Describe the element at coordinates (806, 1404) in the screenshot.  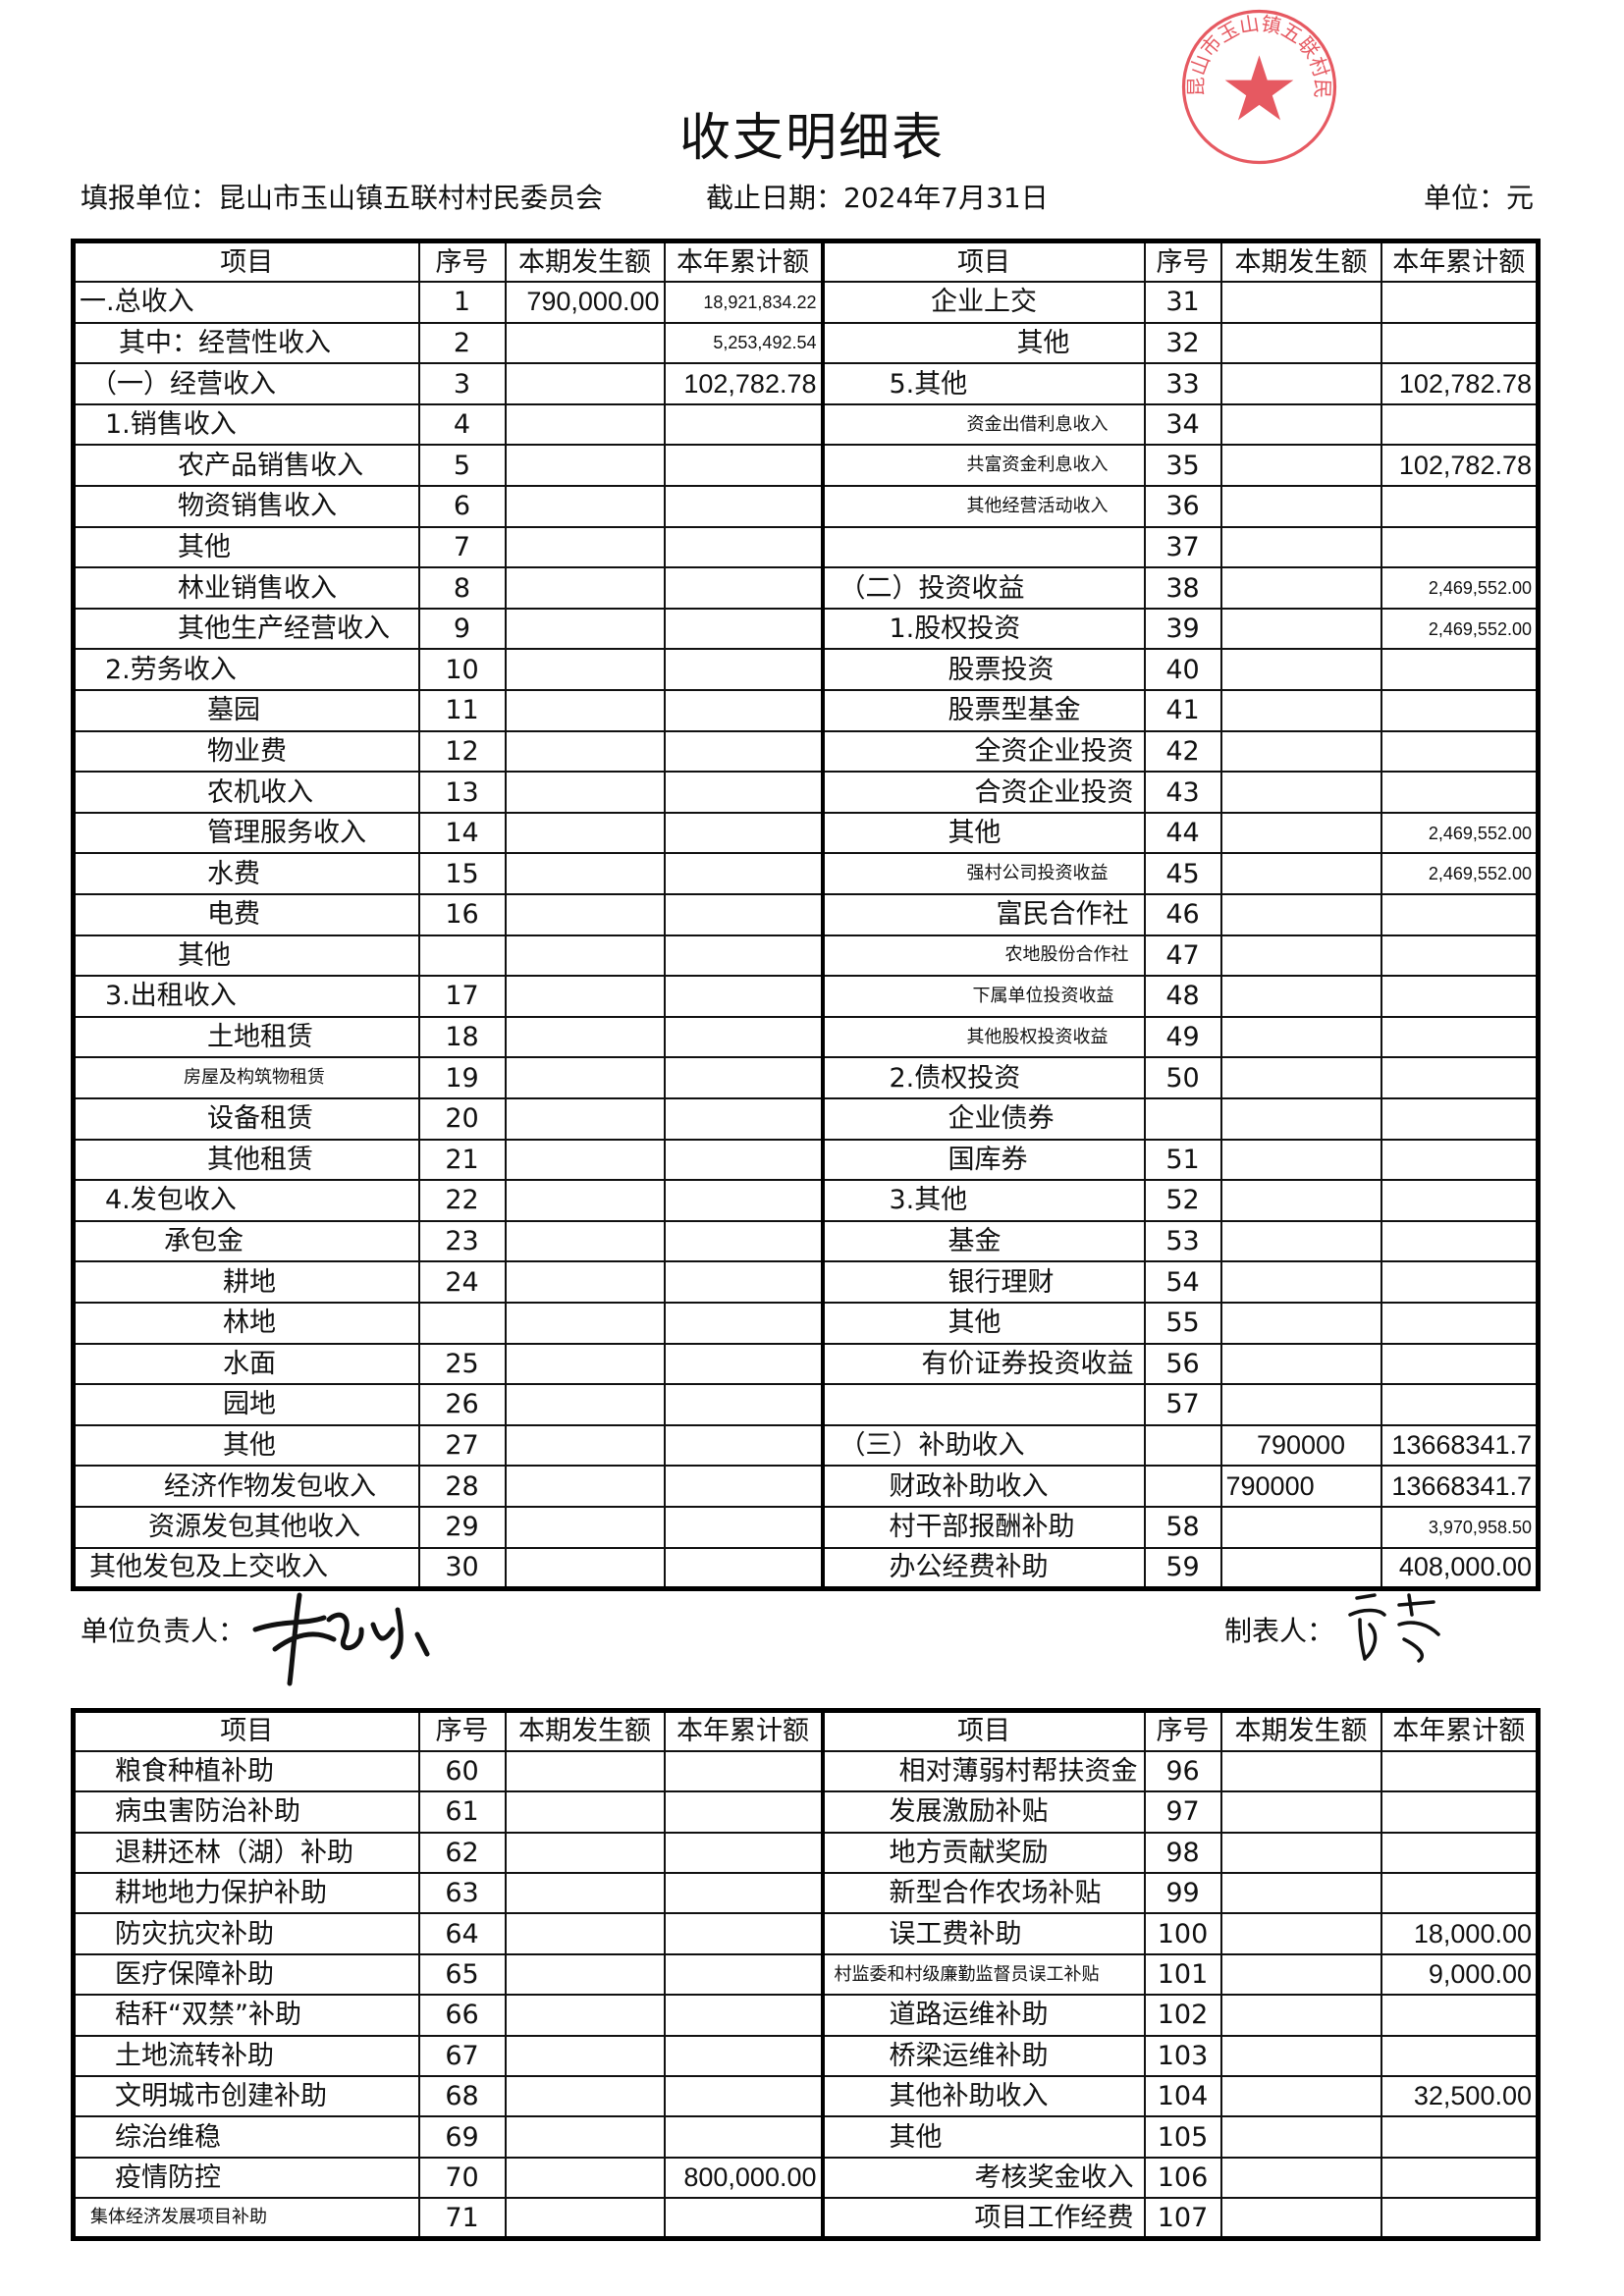
I see `table-row: 园地 26 57` at that location.